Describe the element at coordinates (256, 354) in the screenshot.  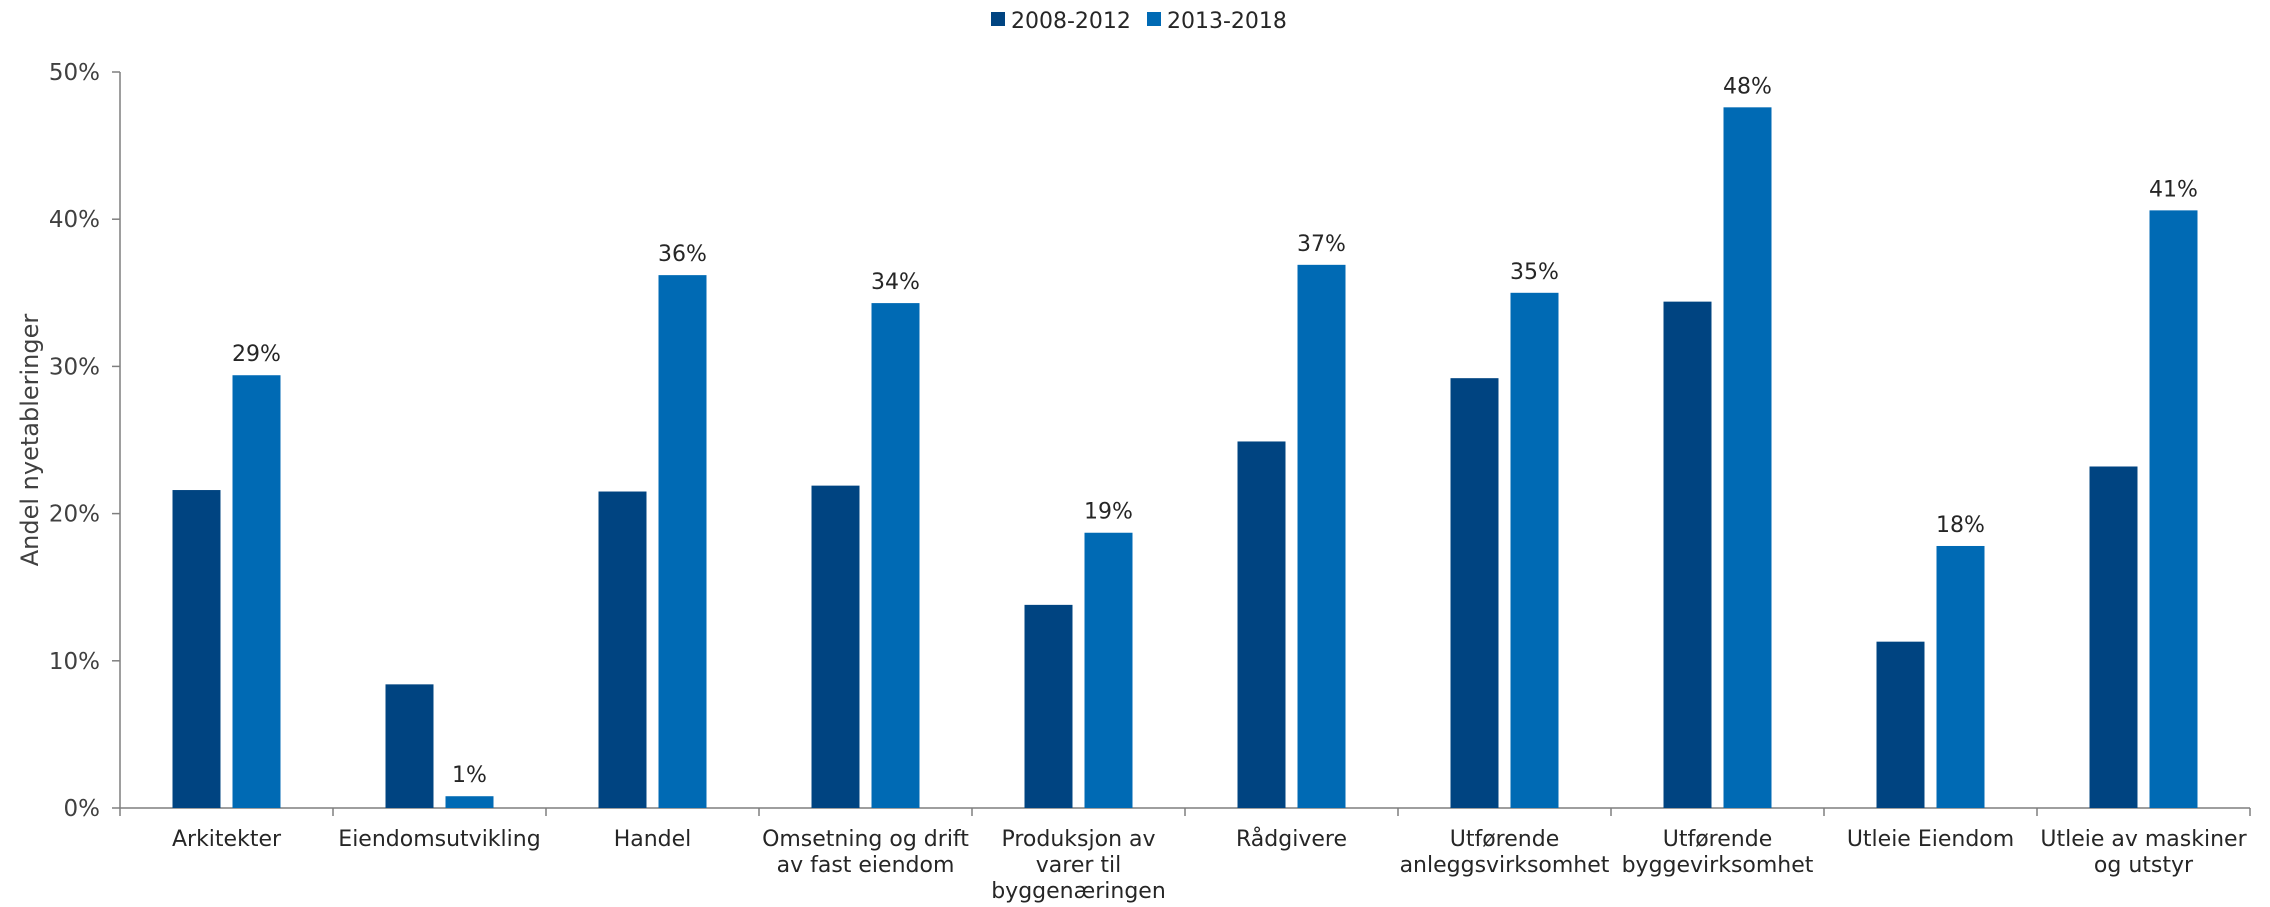
I see `data-label: 29%` at that location.